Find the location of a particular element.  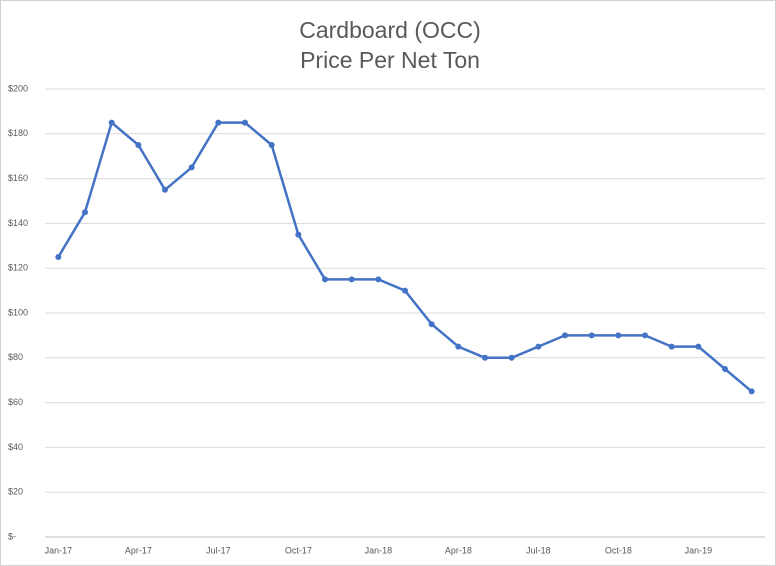

x-tick-label: Apr-17 is located at coordinates (138, 550).